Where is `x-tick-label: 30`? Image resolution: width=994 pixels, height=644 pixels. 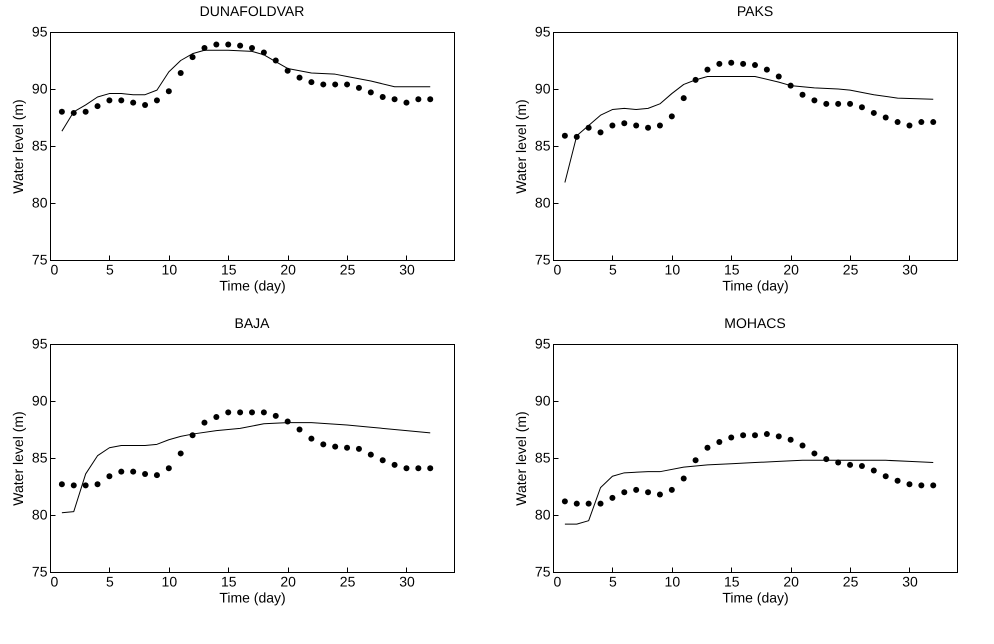
x-tick-label: 30 is located at coordinates (910, 582).